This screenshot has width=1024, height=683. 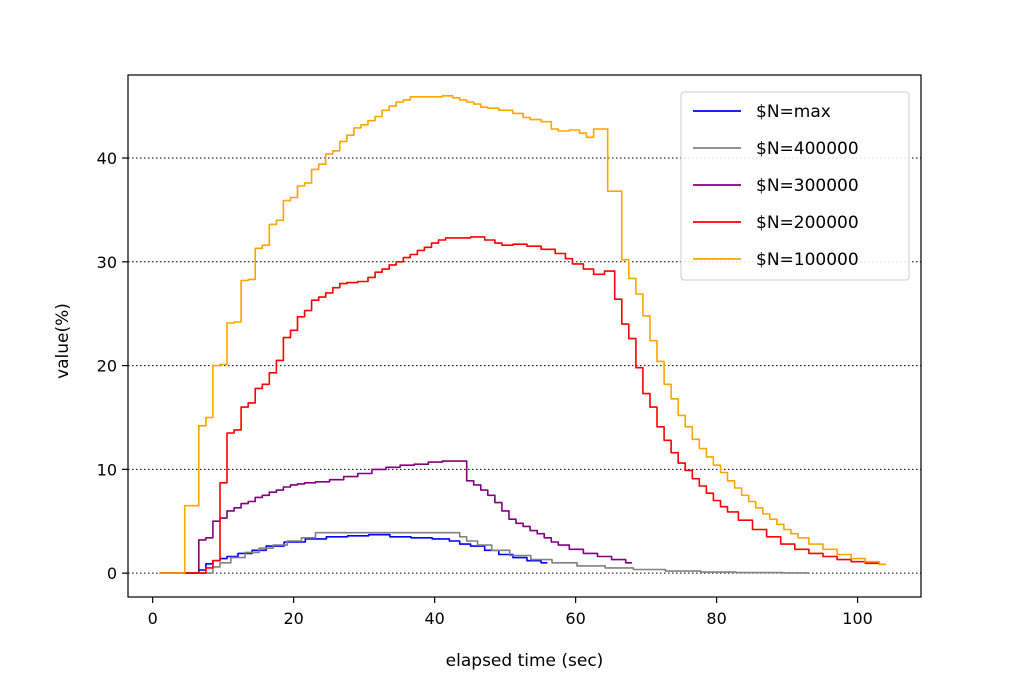 What do you see at coordinates (112, 573) in the screenshot?
I see `y-tick-label-0: 0` at bounding box center [112, 573].